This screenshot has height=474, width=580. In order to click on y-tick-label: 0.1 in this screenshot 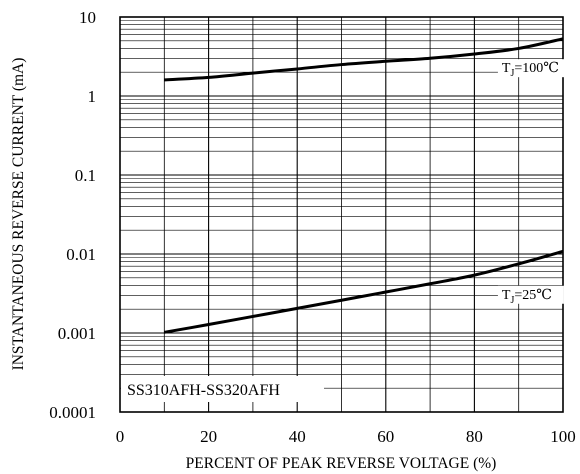, I will do `click(85, 175)`.